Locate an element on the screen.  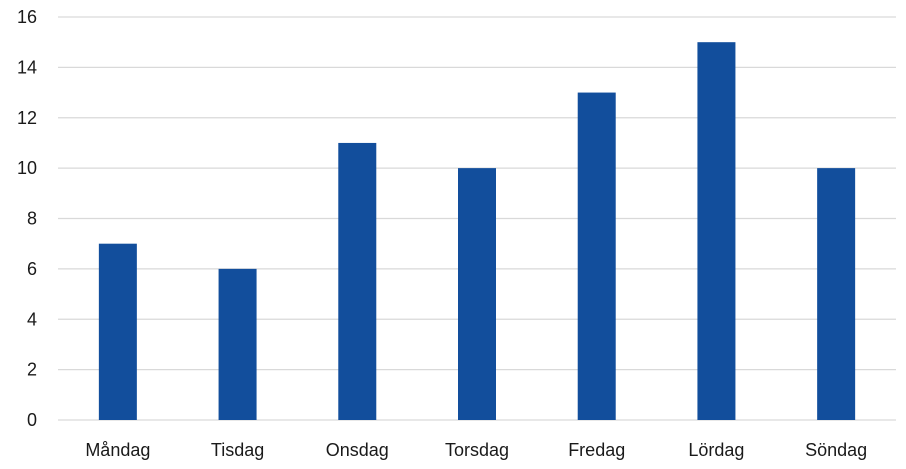
y-tick-label: 12 is located at coordinates (27, 118).